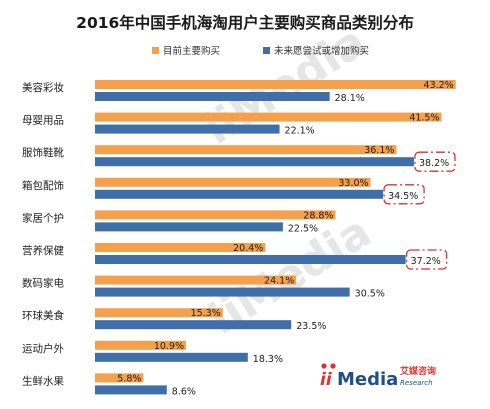  Describe the element at coordinates (43, 283) in the screenshot. I see `category-label: 数码家电` at that location.